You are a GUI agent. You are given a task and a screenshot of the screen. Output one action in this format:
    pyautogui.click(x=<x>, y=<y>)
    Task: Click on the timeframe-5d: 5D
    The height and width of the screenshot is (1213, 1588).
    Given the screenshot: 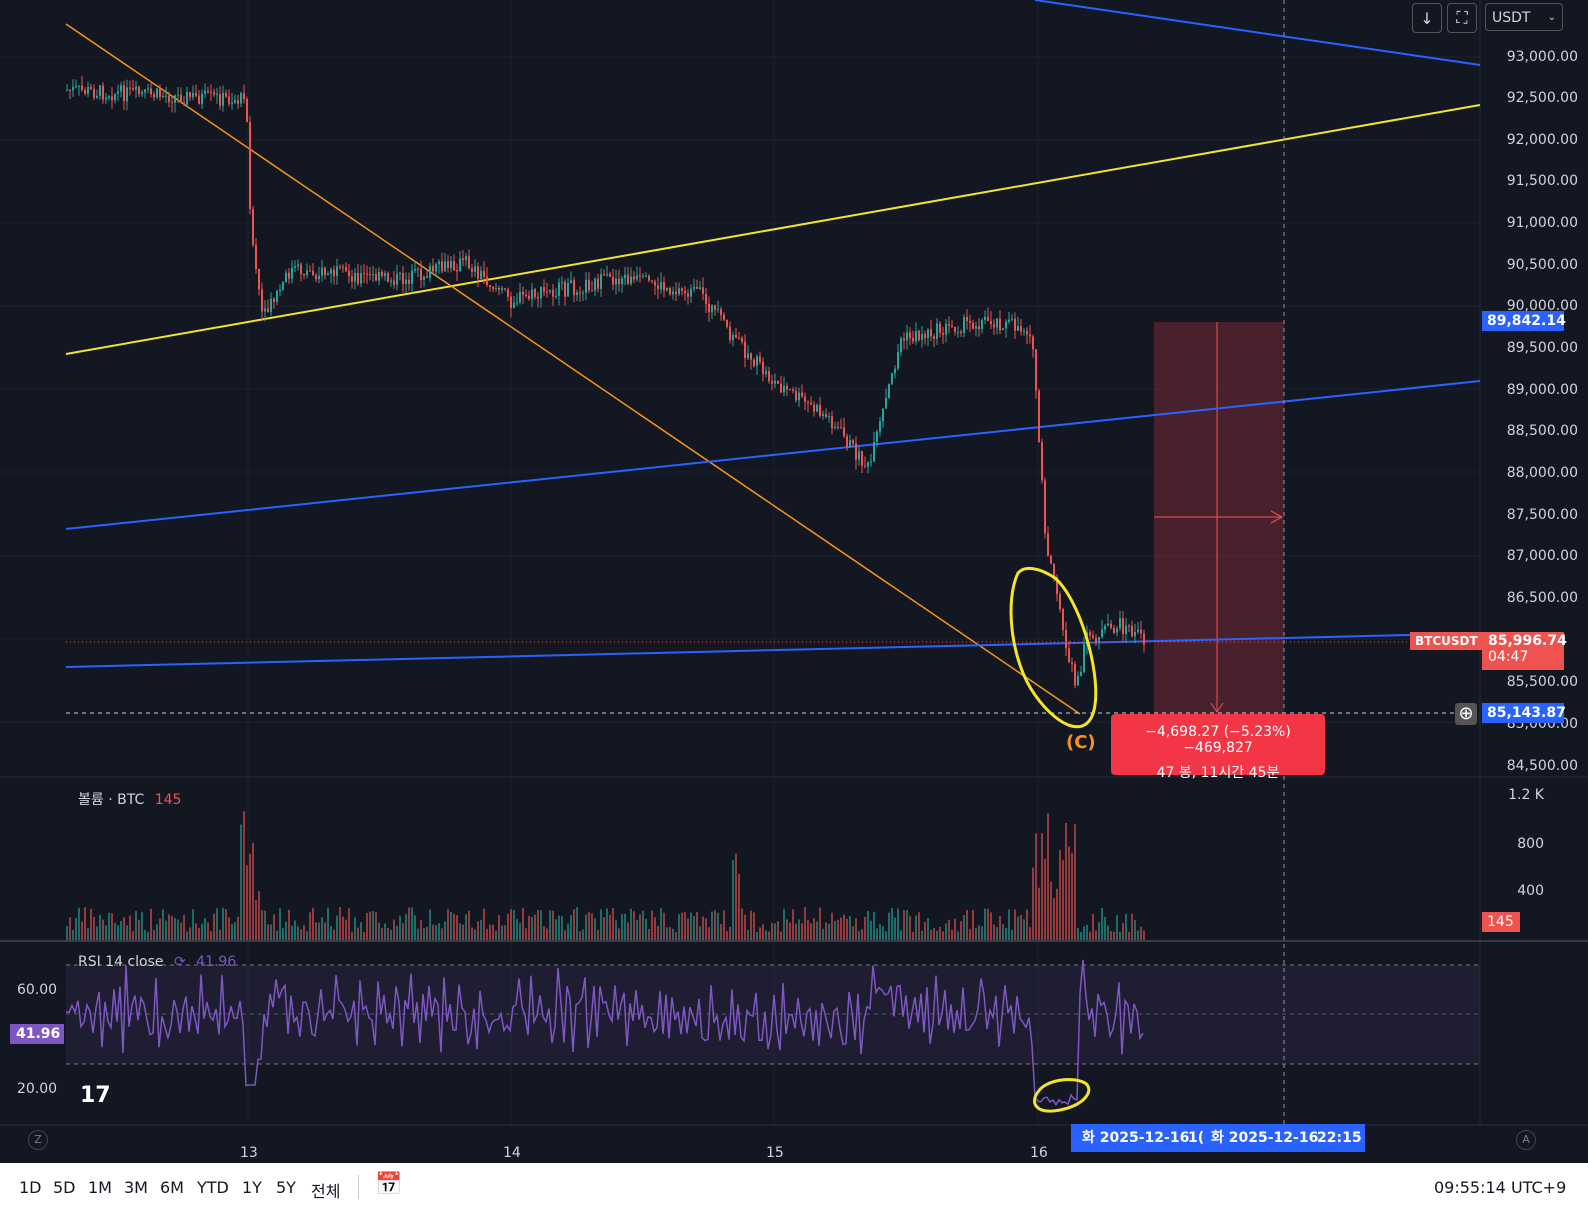 What is the action you would take?
    pyautogui.click(x=64, y=1187)
    